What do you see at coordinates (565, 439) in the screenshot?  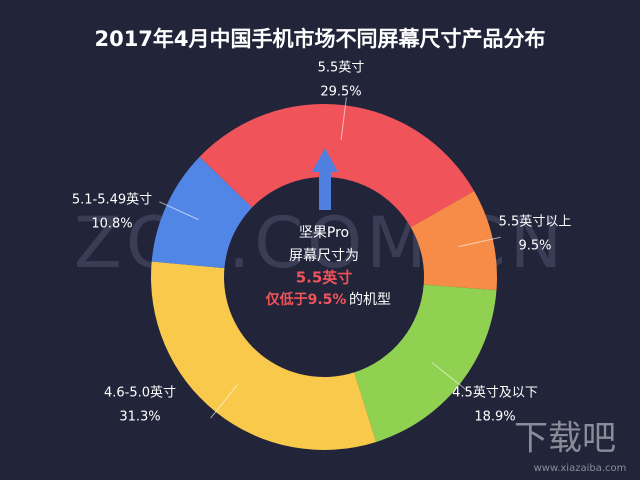 I see `watermark: 下载吧` at bounding box center [565, 439].